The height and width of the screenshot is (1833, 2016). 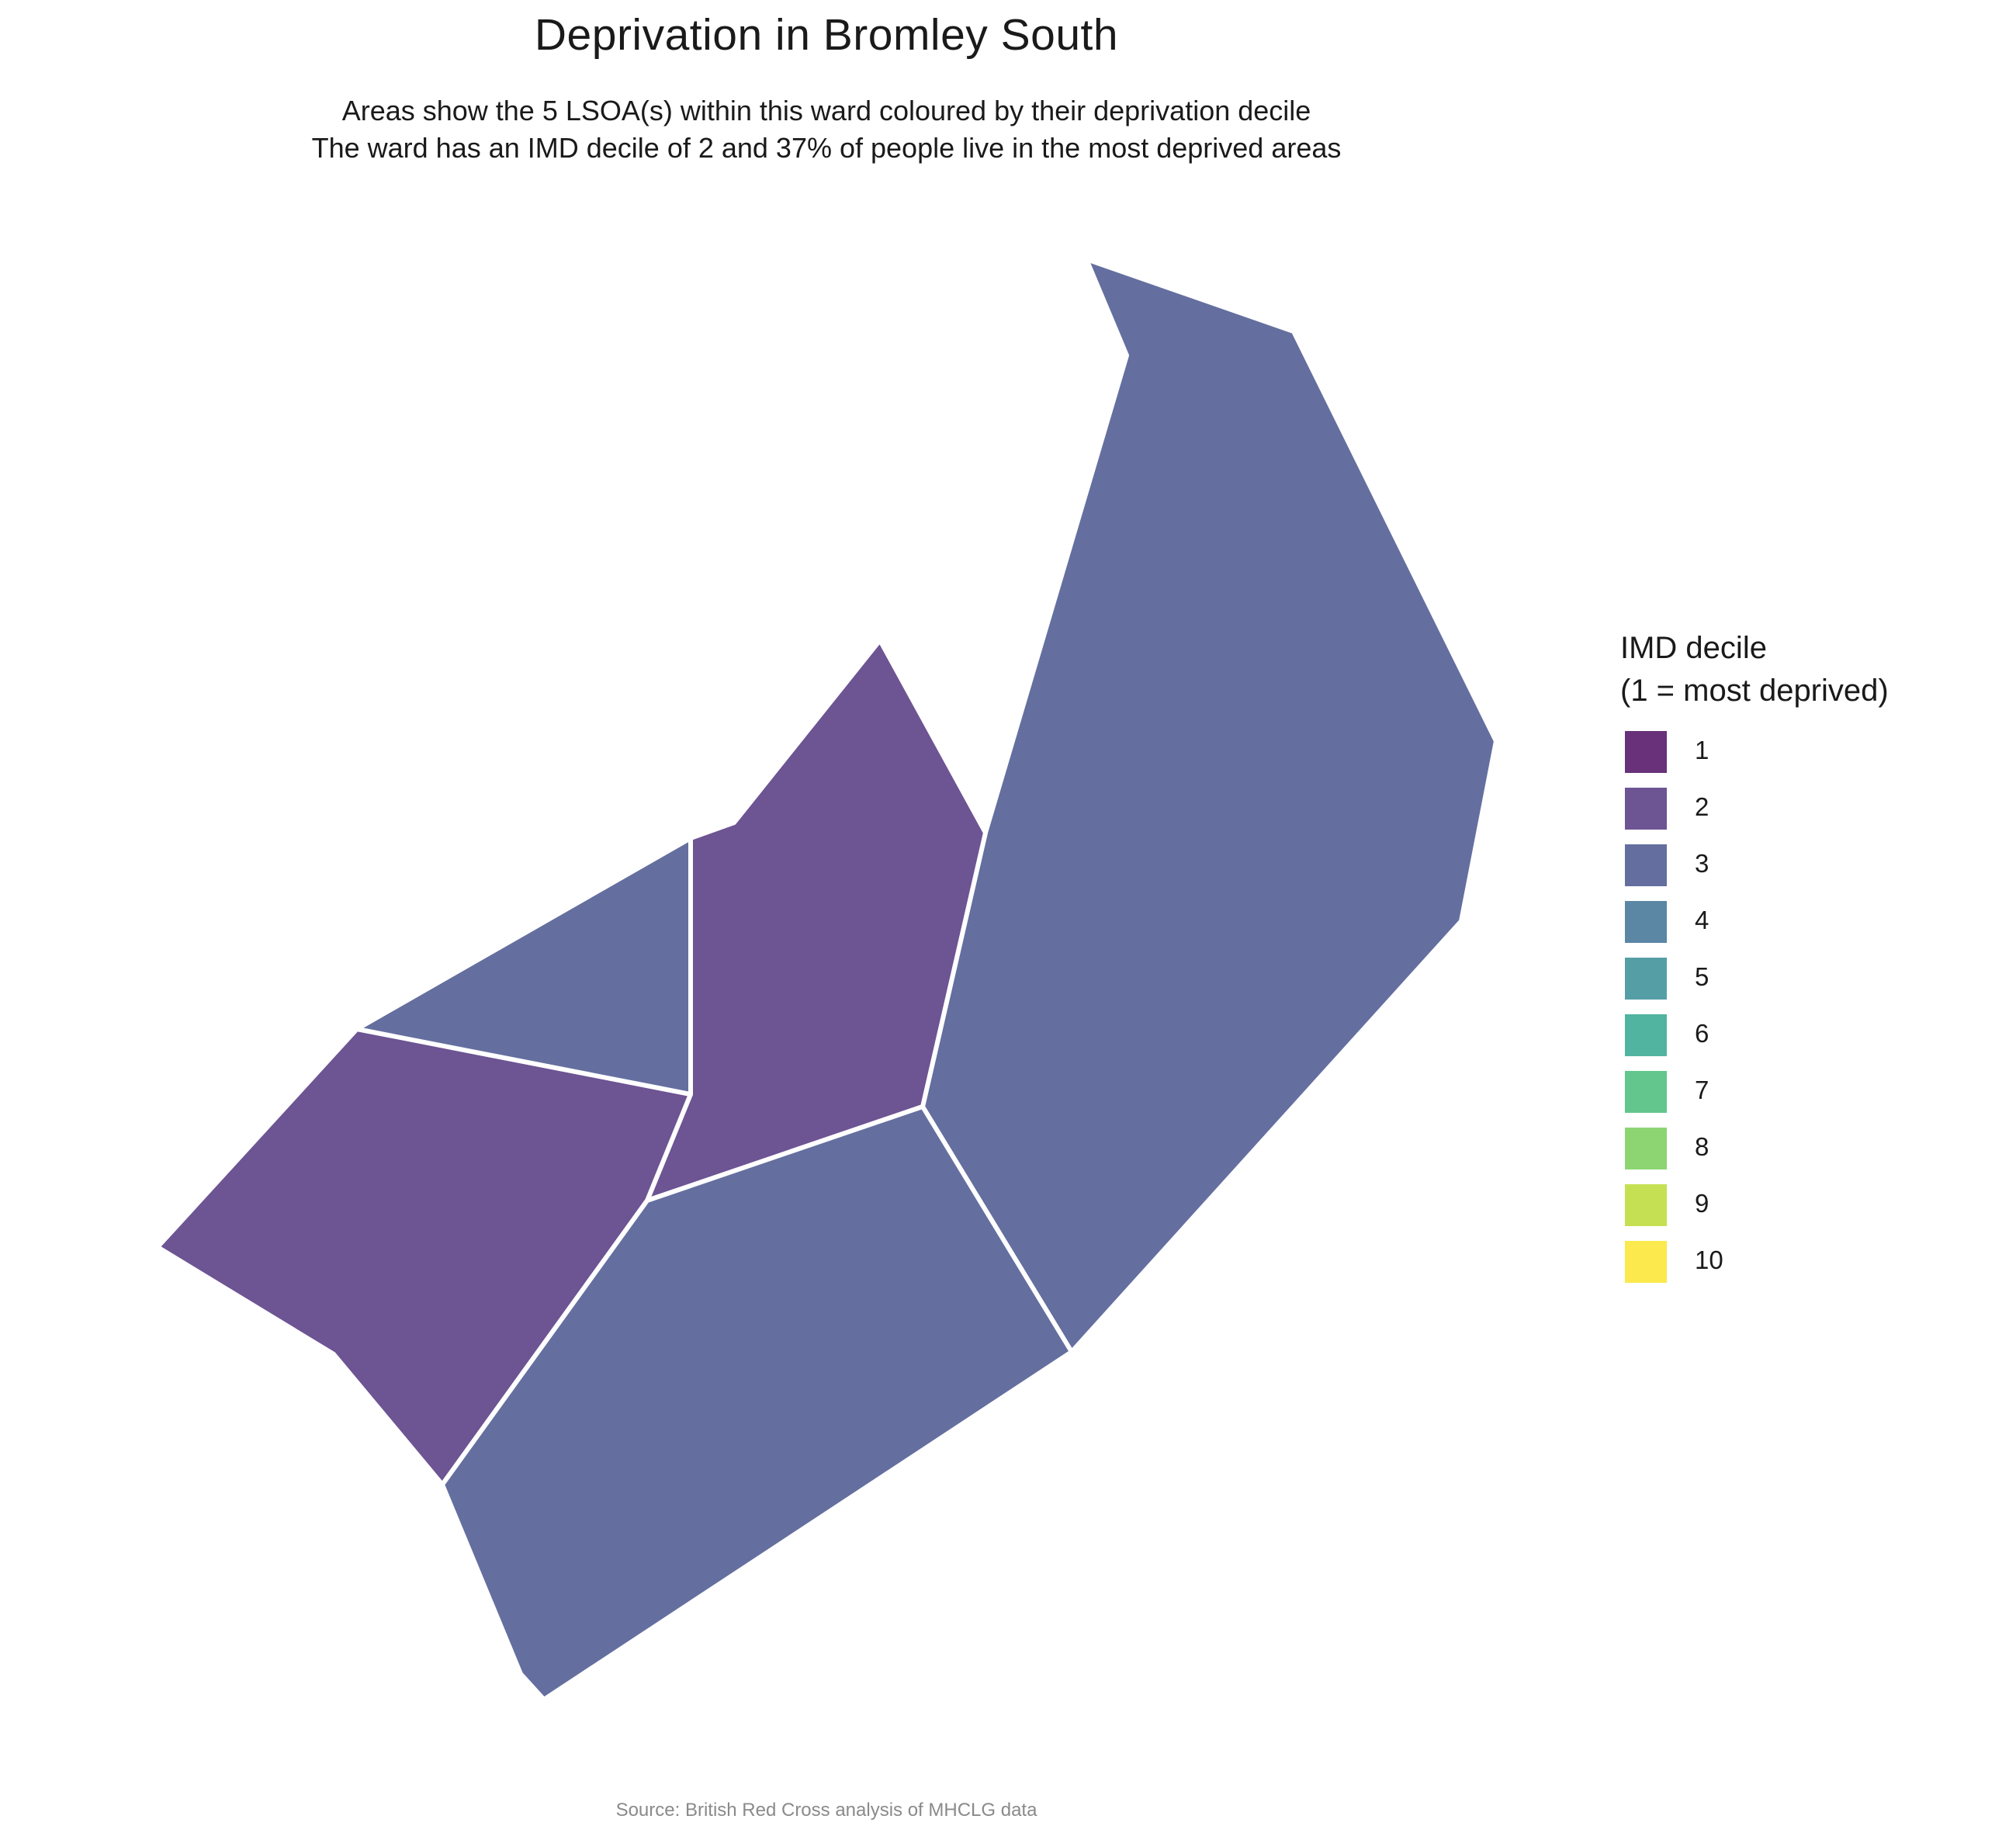 I want to click on legend-label: 2, so click(x=1702, y=806).